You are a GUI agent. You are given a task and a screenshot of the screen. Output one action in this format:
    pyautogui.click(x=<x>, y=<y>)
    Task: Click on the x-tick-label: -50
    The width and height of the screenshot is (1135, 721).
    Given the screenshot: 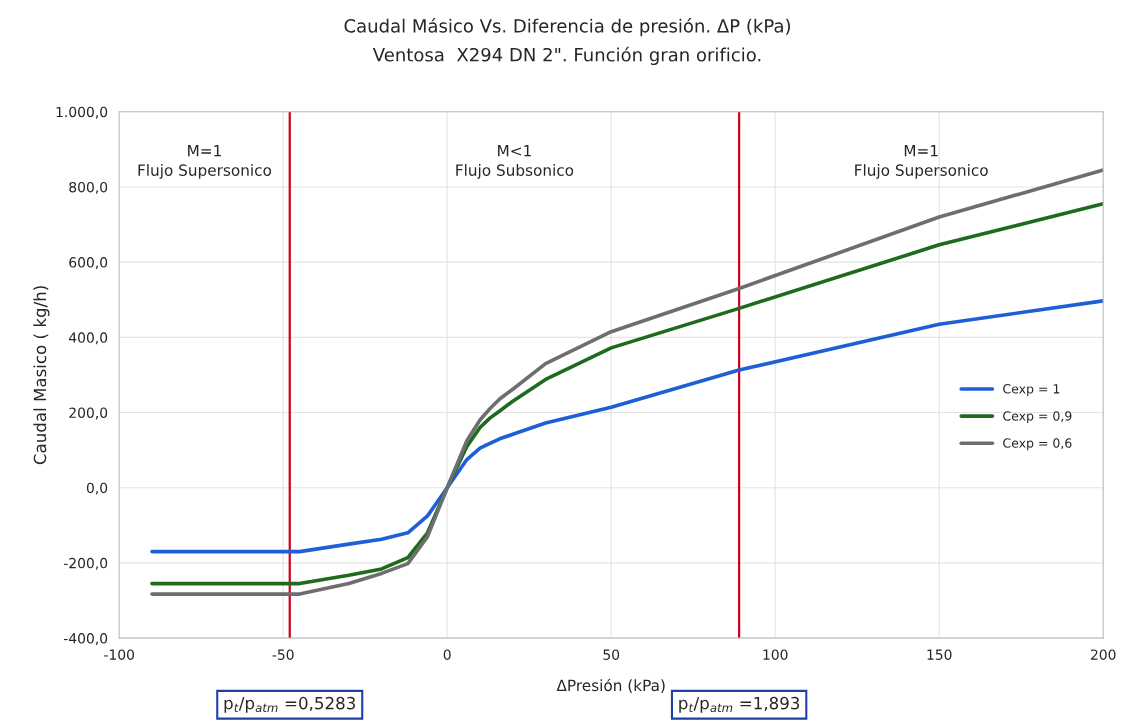 What is the action you would take?
    pyautogui.click(x=283, y=654)
    